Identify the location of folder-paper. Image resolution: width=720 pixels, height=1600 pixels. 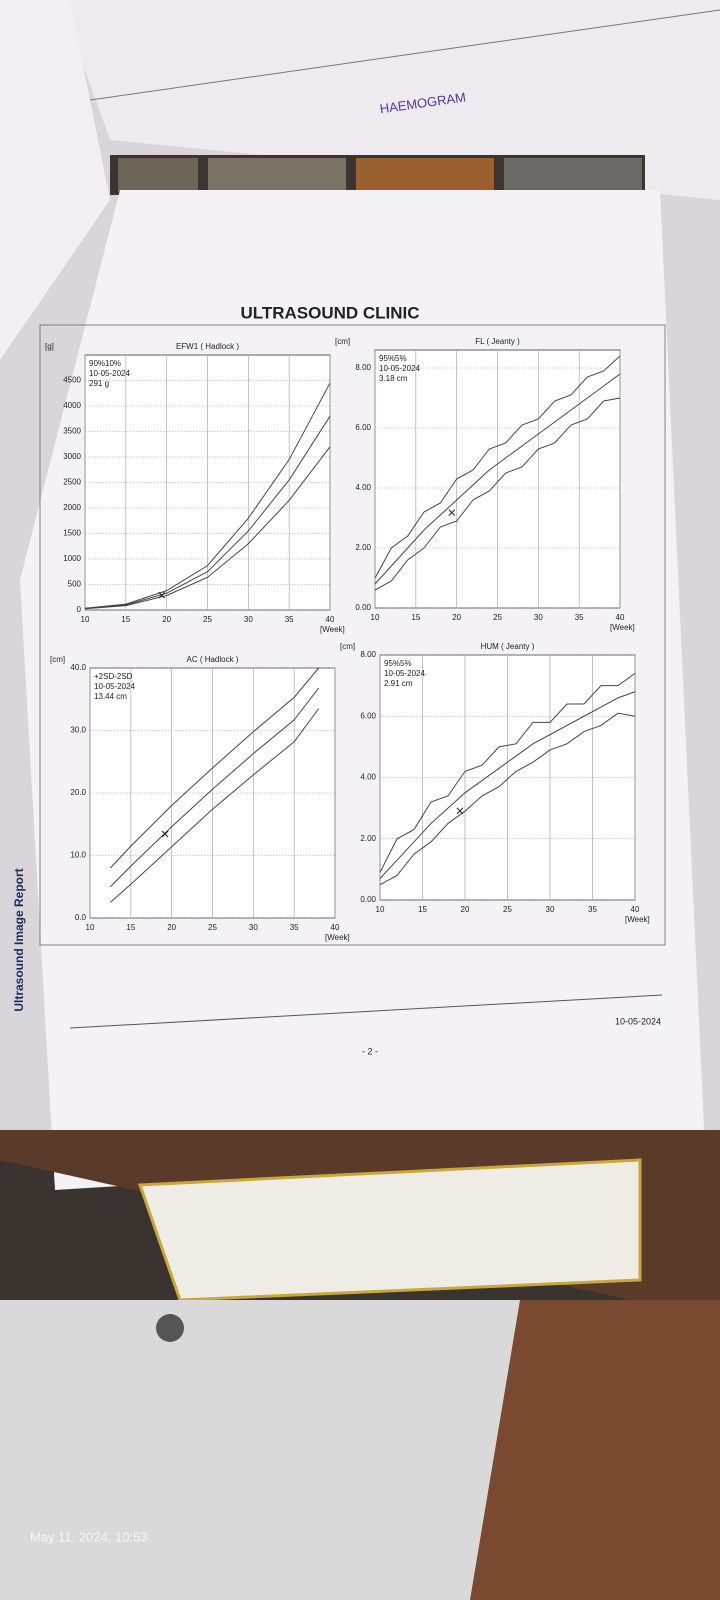
(389, 1230).